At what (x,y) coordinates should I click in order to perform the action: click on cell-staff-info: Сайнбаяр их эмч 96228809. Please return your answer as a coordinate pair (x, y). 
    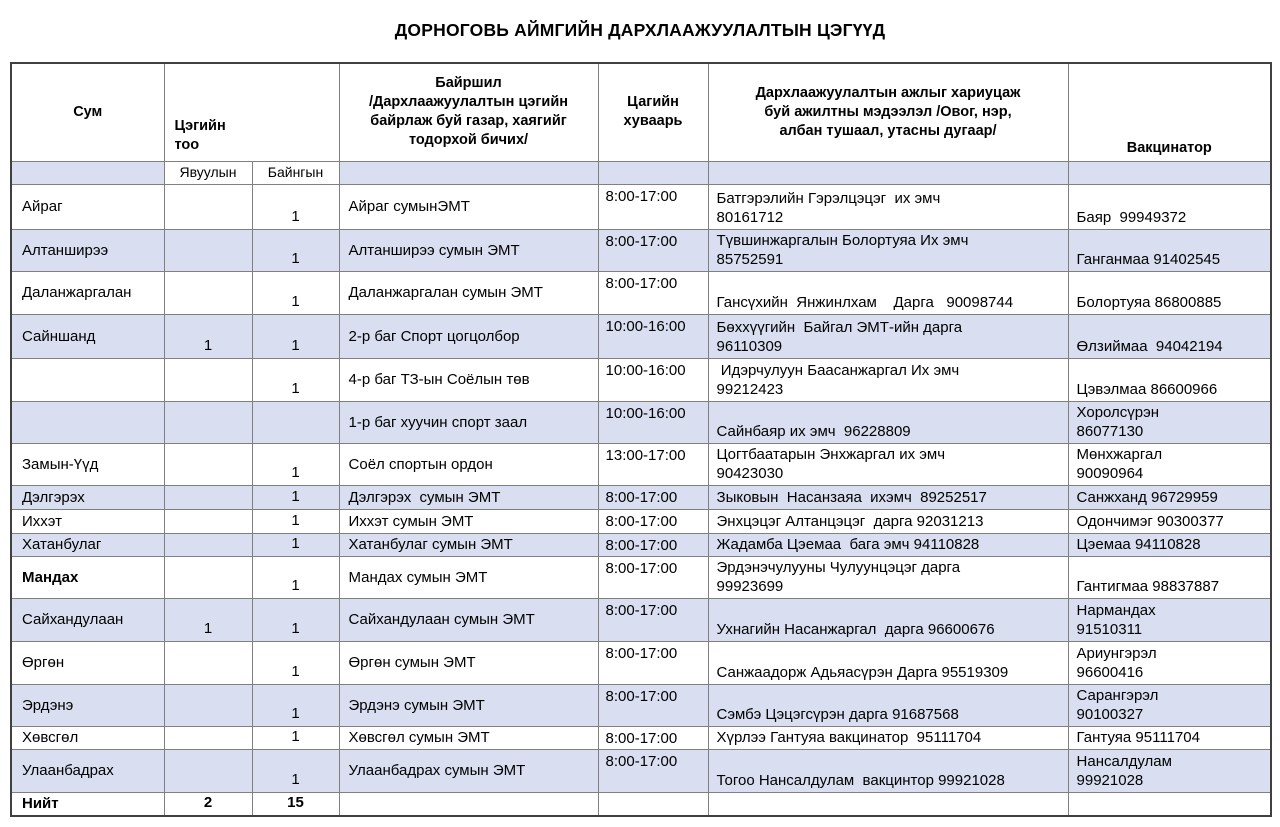
    Looking at the image, I should click on (888, 422).